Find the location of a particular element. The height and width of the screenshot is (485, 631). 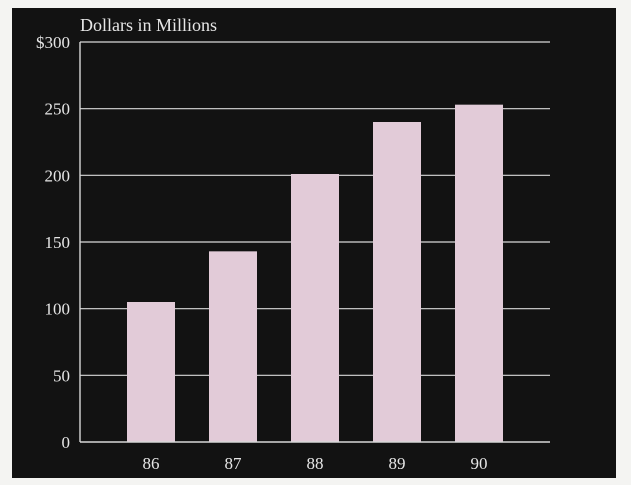

x-tick-label-87: 87 is located at coordinates (234, 463).